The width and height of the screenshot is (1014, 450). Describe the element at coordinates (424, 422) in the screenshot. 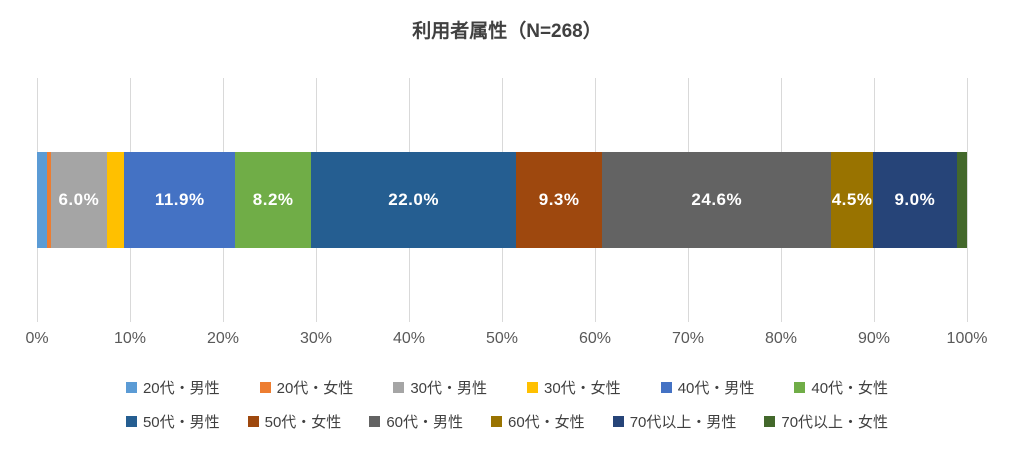

I see `legend-label: 60代・男性` at that location.